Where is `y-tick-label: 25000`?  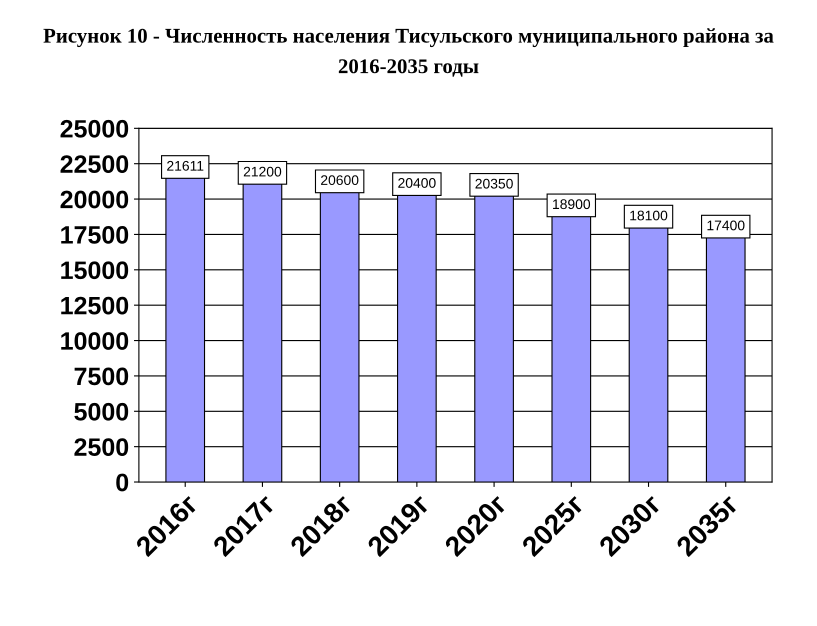 y-tick-label: 25000 is located at coordinates (94, 129).